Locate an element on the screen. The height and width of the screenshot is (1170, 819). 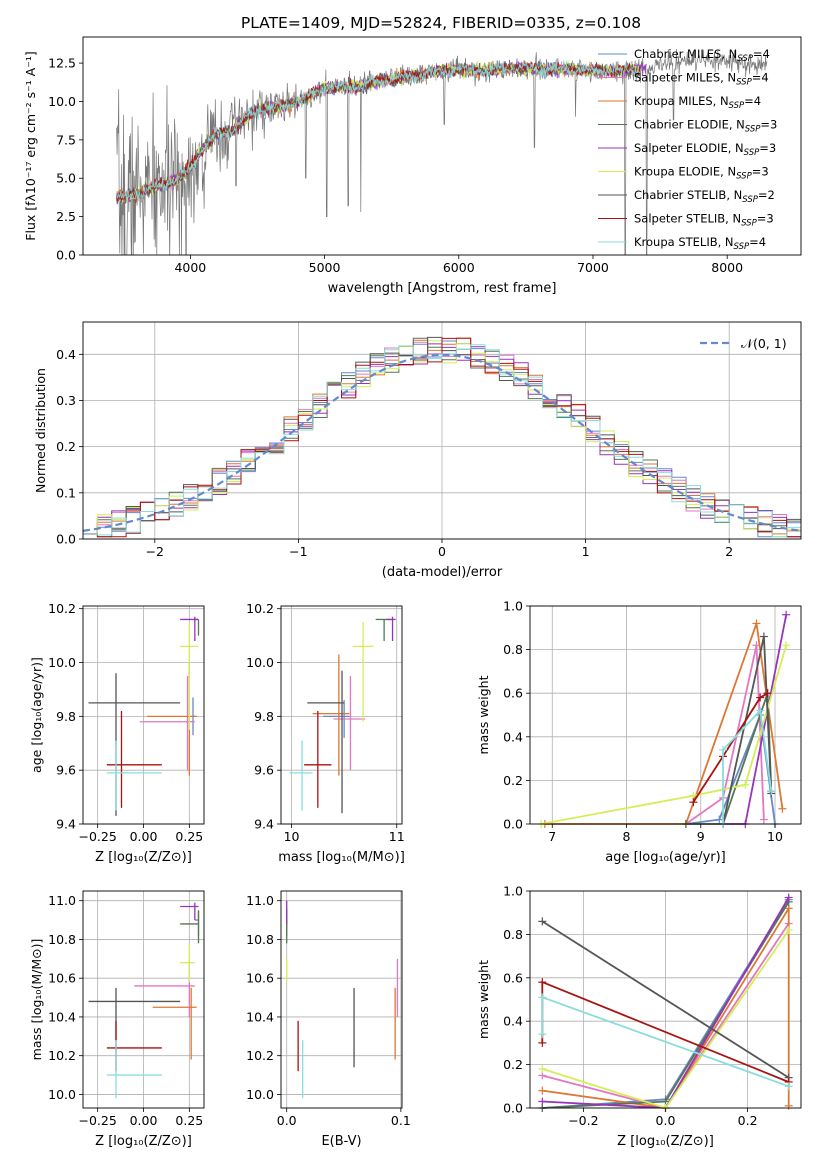
y-tick-label: 10.2 is located at coordinates (260, 608).